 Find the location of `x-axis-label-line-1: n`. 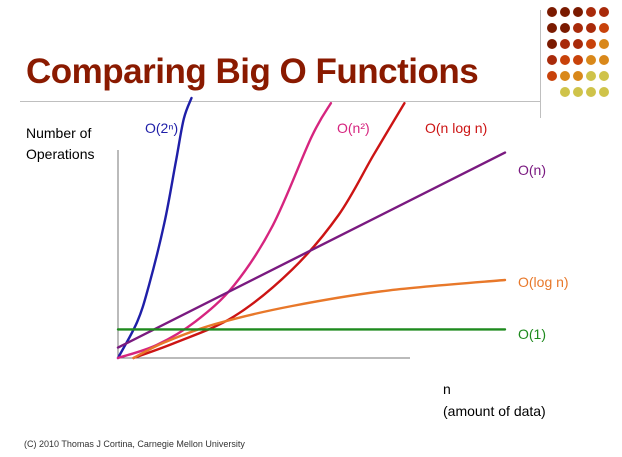

x-axis-label-line-1: n is located at coordinates (447, 389).